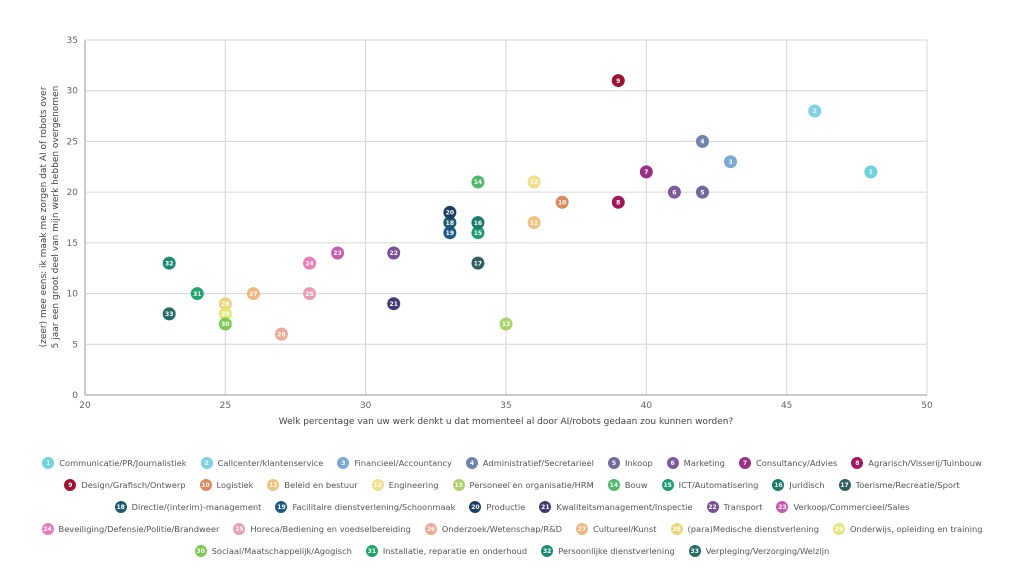 Image resolution: width=1024 pixels, height=576 pixels. What do you see at coordinates (624, 529) in the screenshot?
I see `legend-label: Cultureel/Kunst` at bounding box center [624, 529].